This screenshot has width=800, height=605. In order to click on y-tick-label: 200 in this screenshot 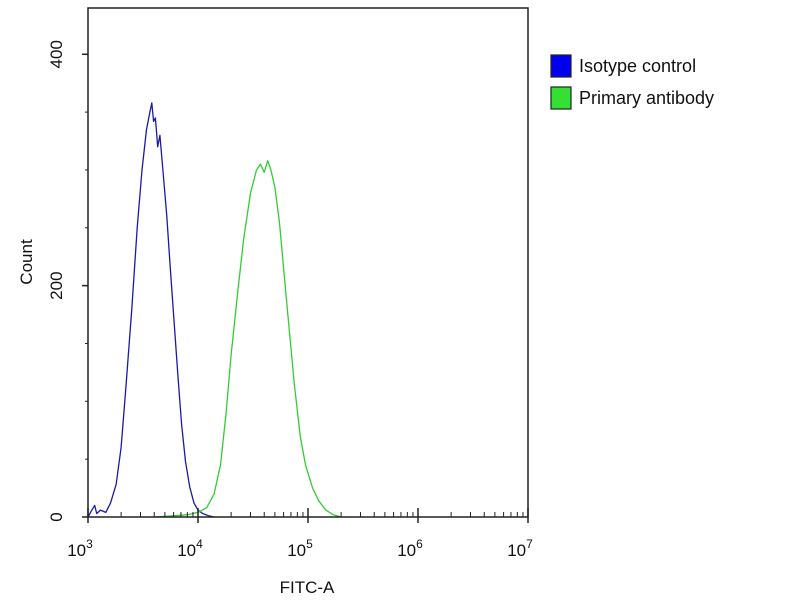, I will do `click(56, 285)`.